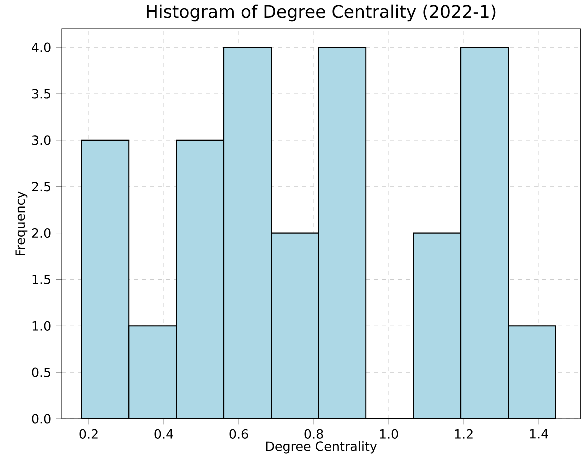  Describe the element at coordinates (41, 47) in the screenshot. I see `y-tick-label: 4.0` at that location.